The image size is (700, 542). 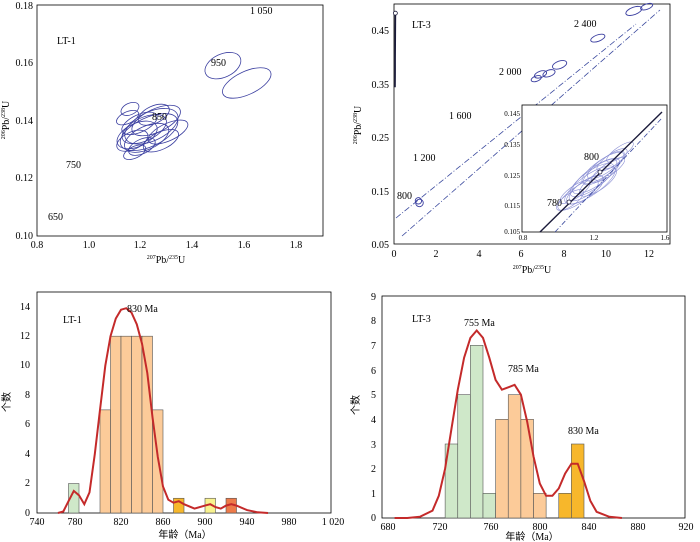 I want to click on x-tick: 840, so click(x=589, y=527).